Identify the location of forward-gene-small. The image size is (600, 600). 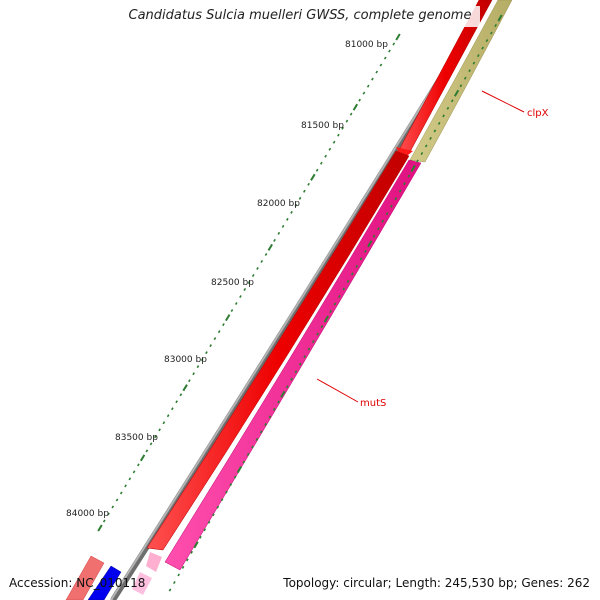
(85, 577).